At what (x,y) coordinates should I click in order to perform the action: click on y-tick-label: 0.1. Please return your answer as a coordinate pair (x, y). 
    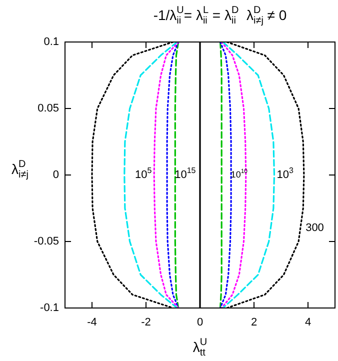
    Looking at the image, I should click on (51, 42).